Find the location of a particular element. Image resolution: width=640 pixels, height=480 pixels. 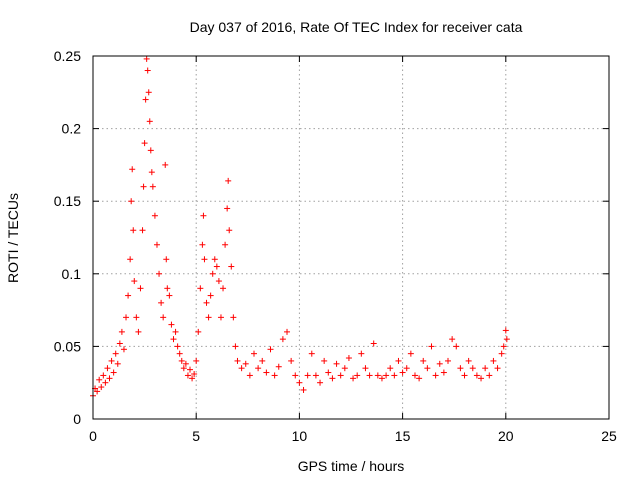

x-tick-label: 5 is located at coordinates (196, 436).